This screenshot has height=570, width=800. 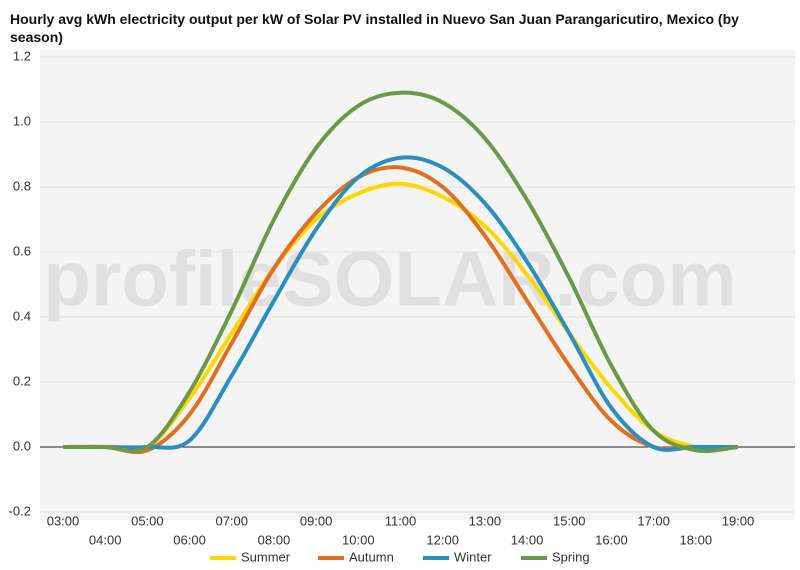 I want to click on x-tick-label: 04:00, so click(x=105, y=539).